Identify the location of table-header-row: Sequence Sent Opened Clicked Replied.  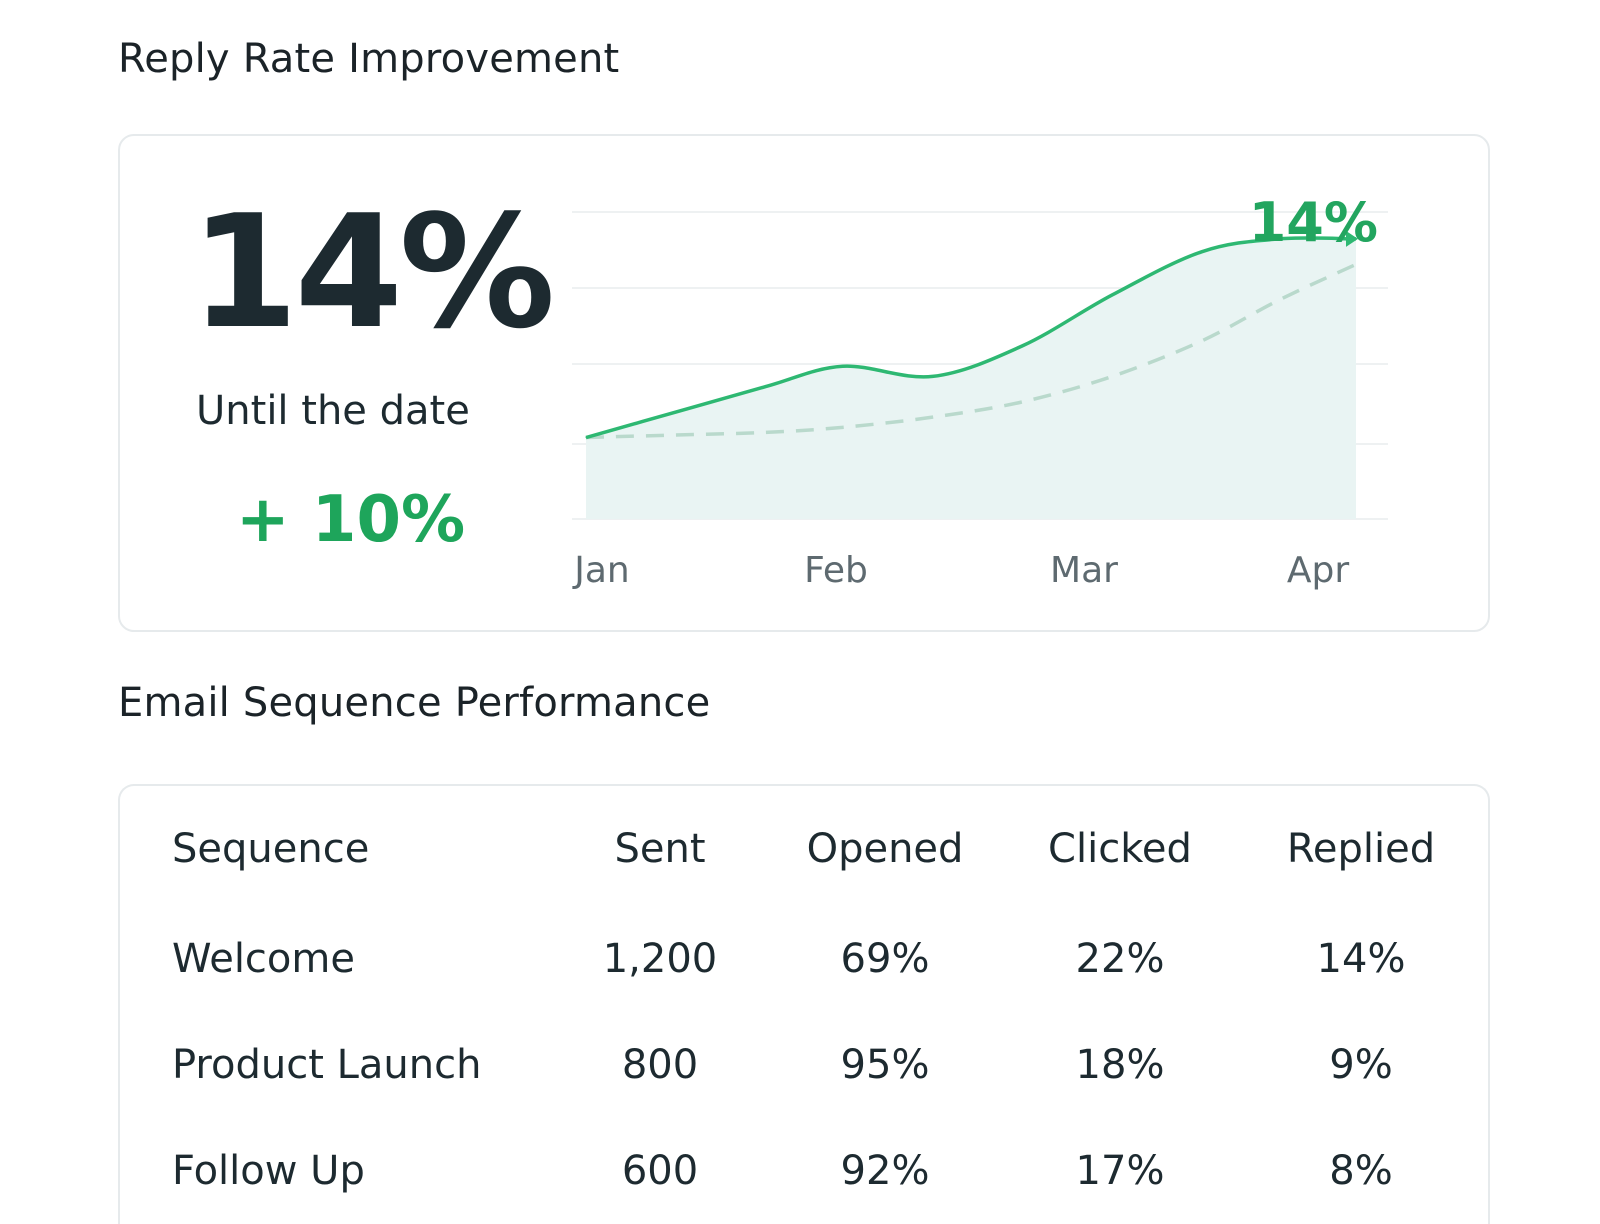
(806, 846).